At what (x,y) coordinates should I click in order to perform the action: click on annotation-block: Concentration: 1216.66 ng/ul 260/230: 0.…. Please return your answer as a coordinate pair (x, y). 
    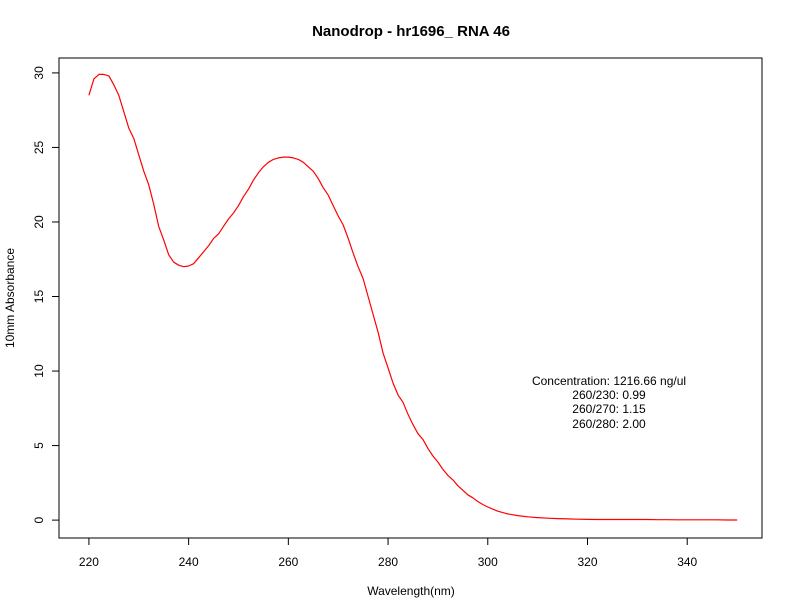
    Looking at the image, I should click on (609, 402).